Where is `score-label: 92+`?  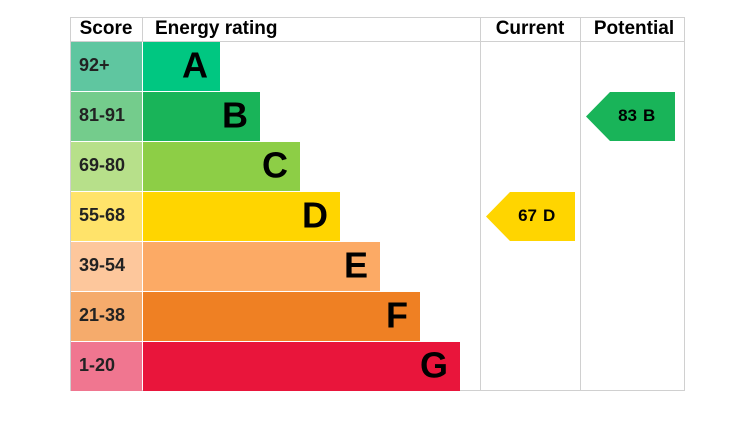
score-label: 92+ is located at coordinates (94, 65).